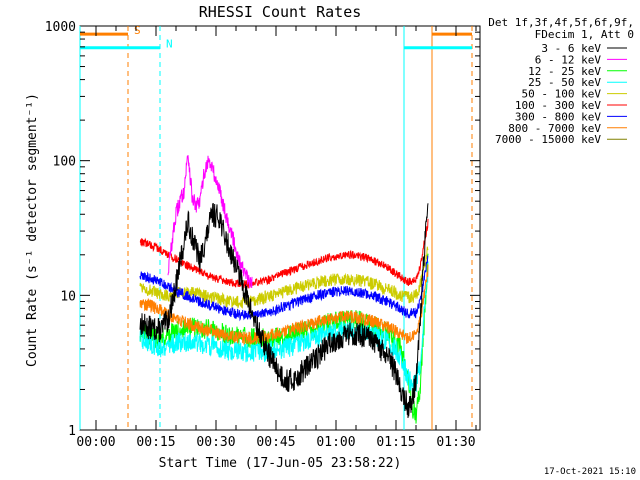  I want to click on legend-entry-label: 6 - 12 keV, so click(568, 59).